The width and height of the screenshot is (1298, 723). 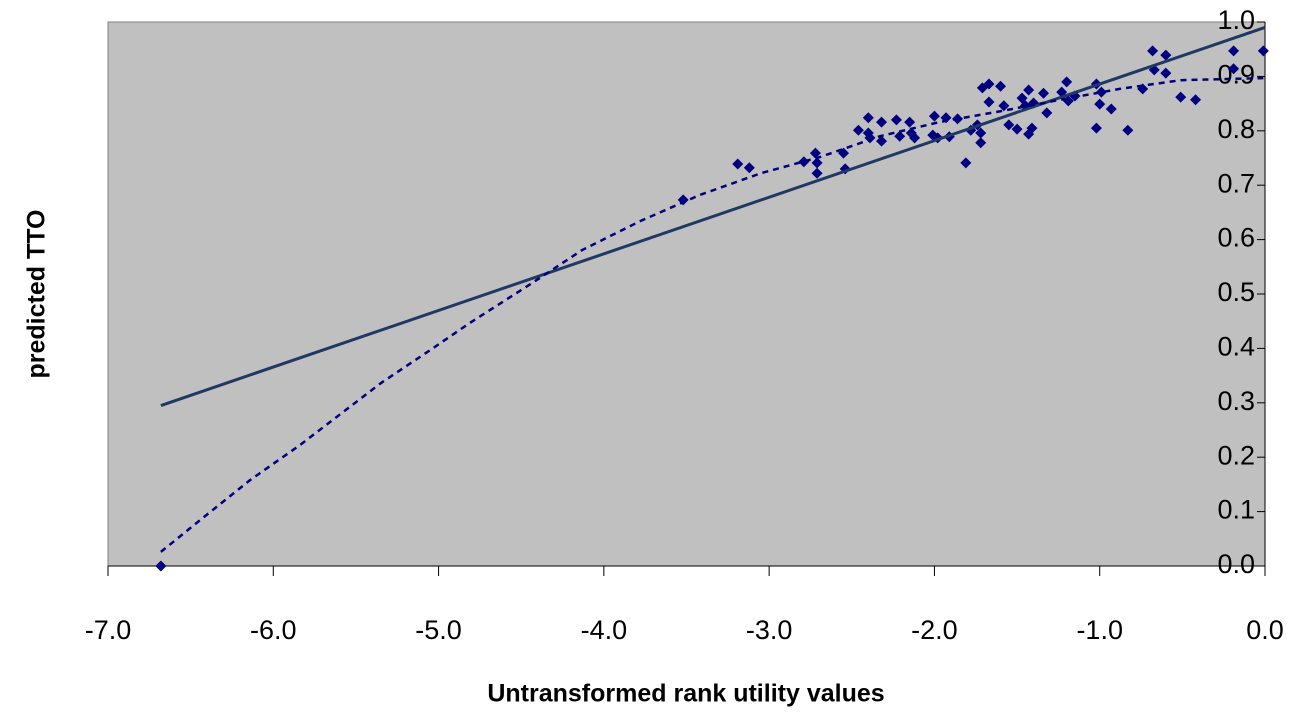 I want to click on y-tick-label: 0.8, so click(x=1236, y=129).